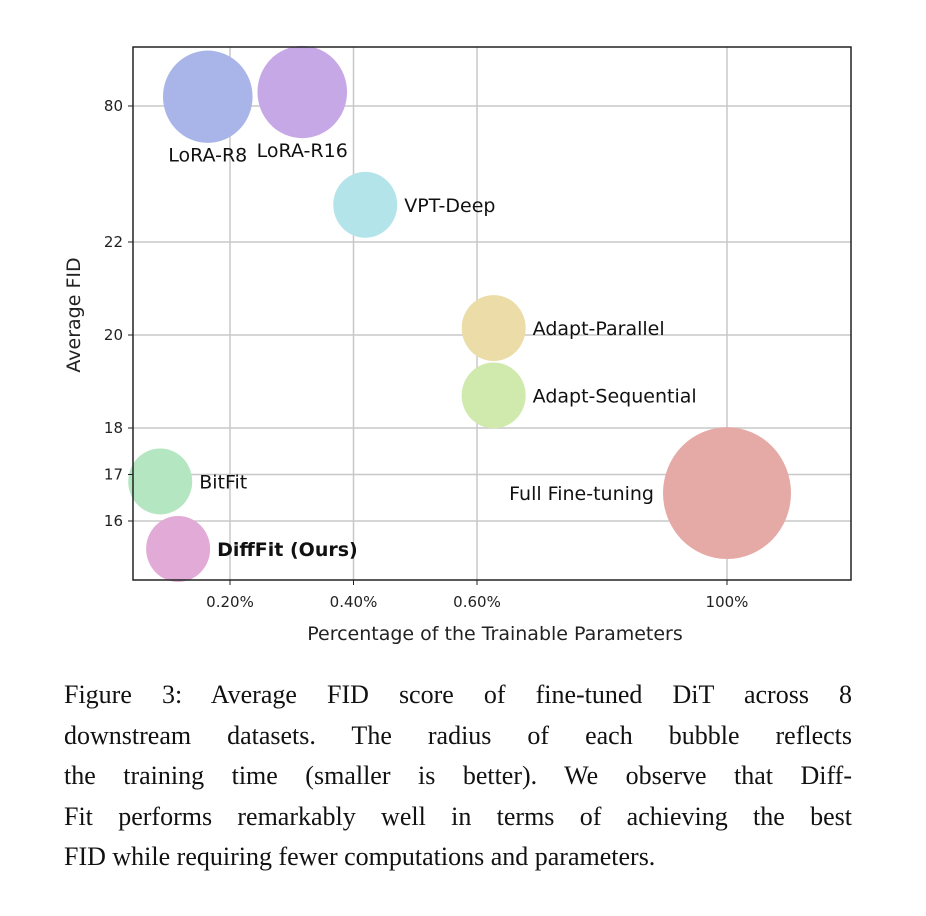 The image size is (926, 916). Describe the element at coordinates (302, 151) in the screenshot. I see `bubble-label: LoRA-R16` at that location.